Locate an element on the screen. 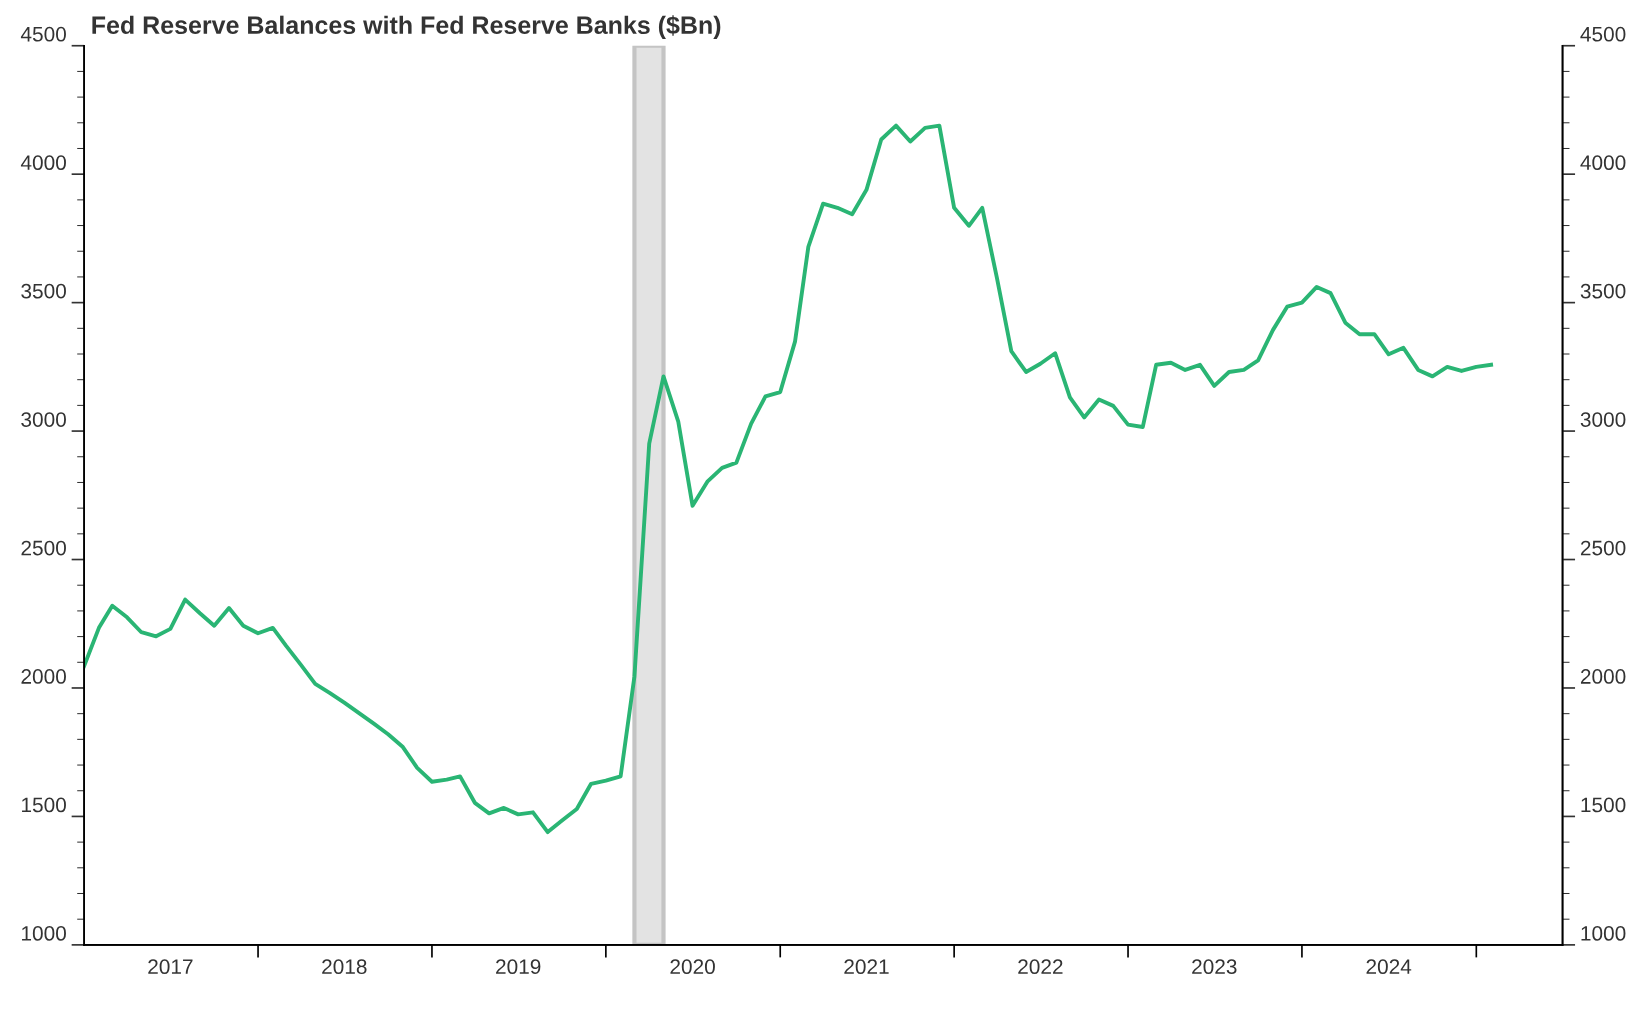 The image size is (1650, 1016). y2-tick-label: 1500 is located at coordinates (1603, 805).